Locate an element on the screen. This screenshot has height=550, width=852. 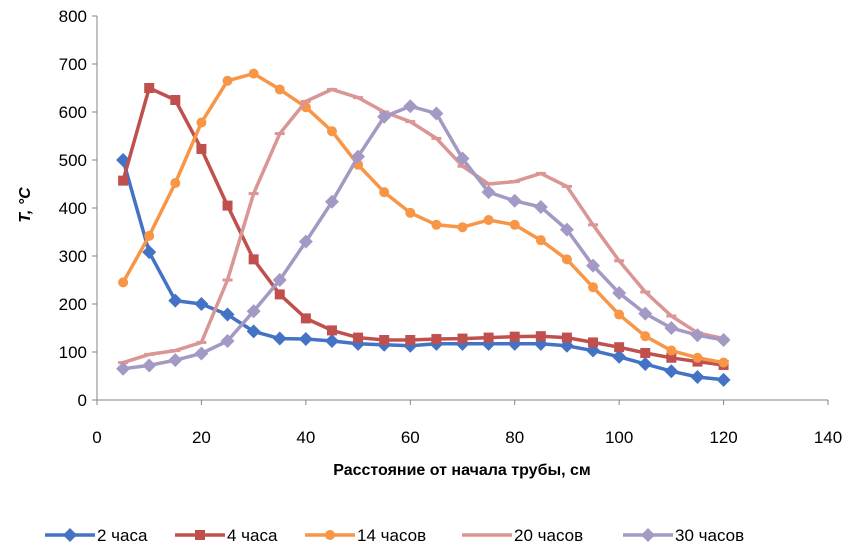
y-tick-label: 500 is located at coordinates (73, 160).